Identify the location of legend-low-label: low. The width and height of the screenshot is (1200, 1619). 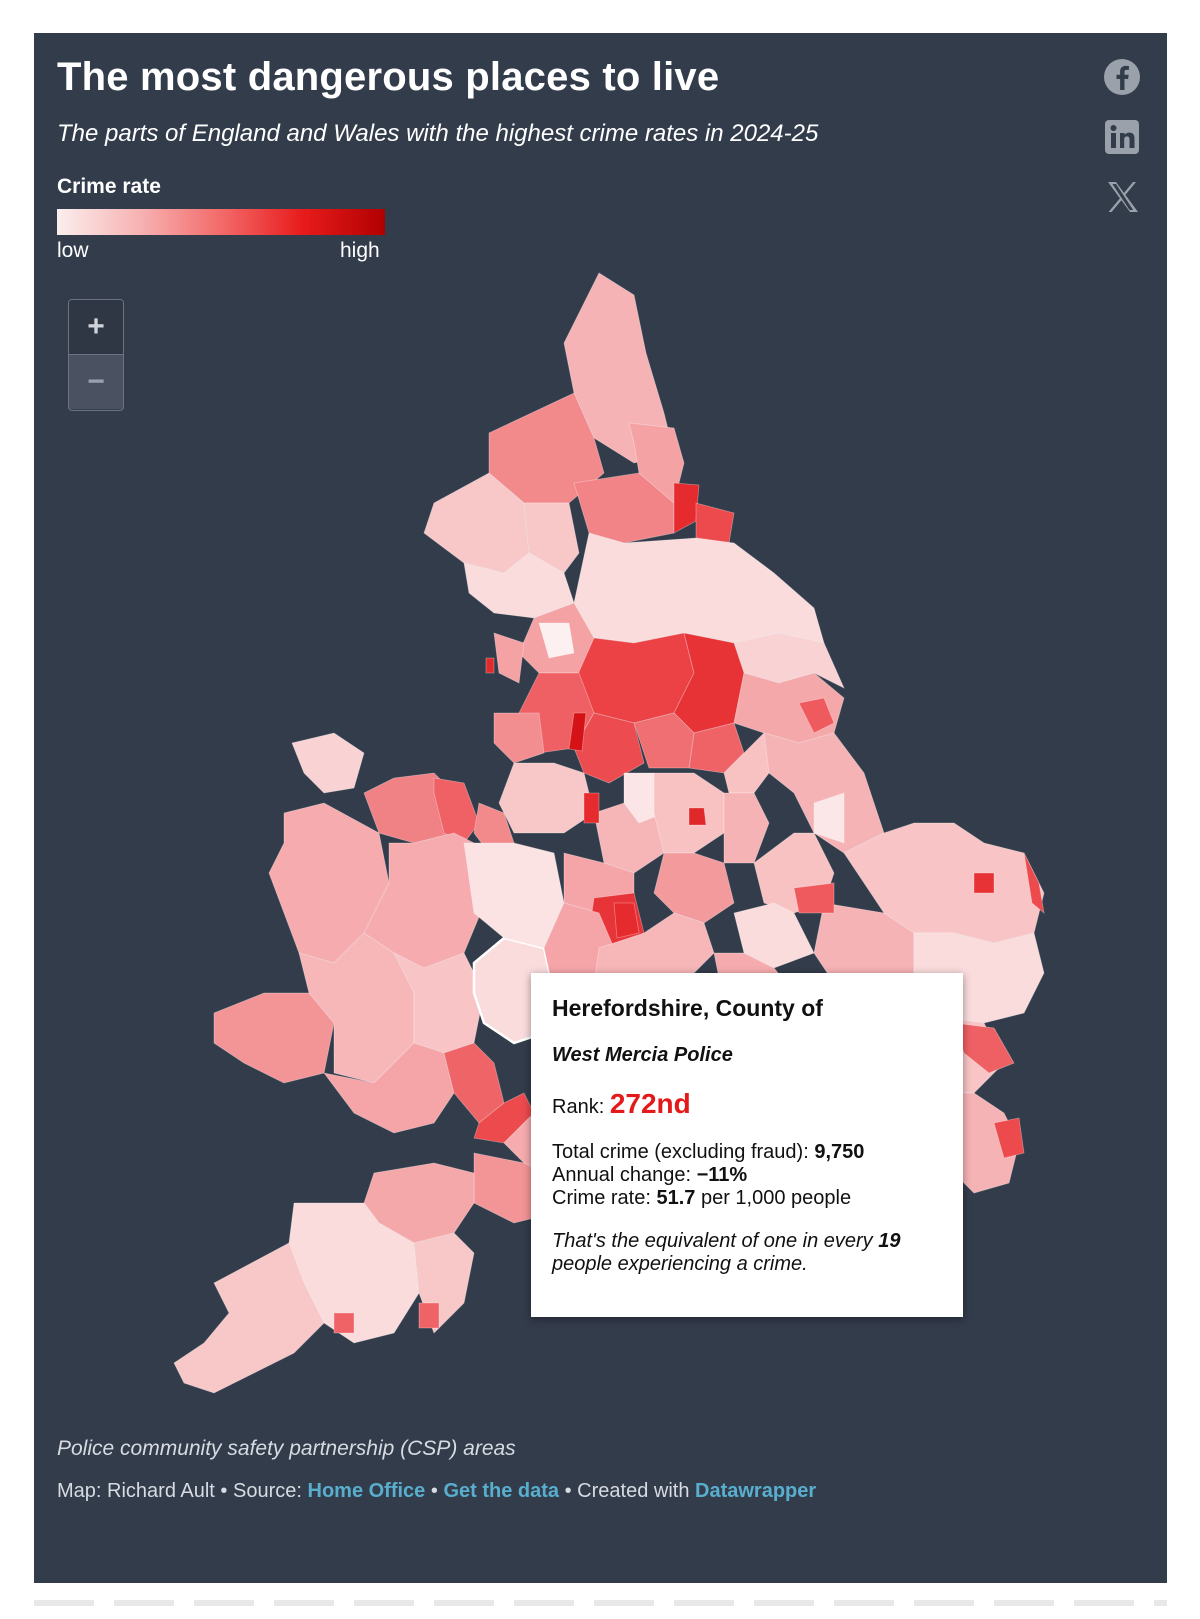
(73, 250).